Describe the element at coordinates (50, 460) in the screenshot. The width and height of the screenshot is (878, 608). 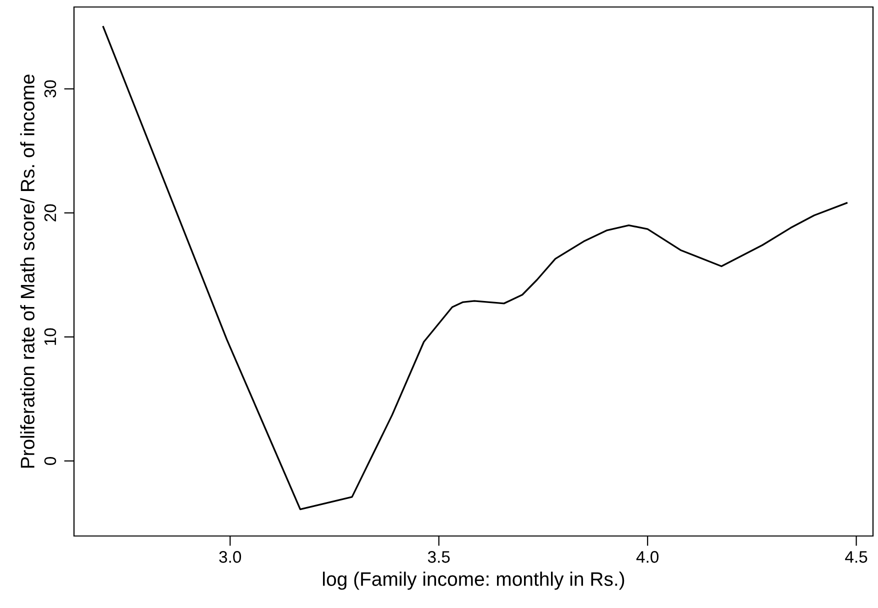
I see `y-tick-label: 0` at that location.